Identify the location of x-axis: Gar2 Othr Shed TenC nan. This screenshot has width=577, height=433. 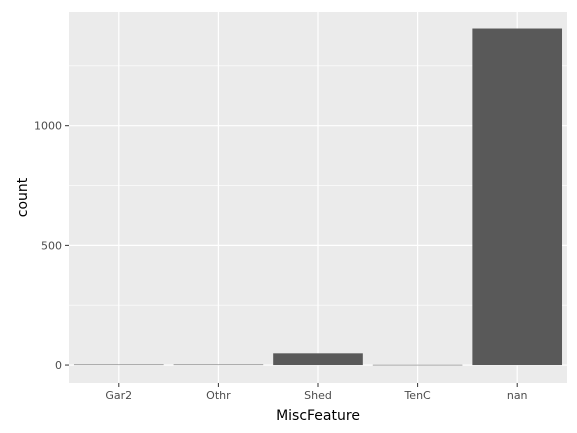
(316, 392).